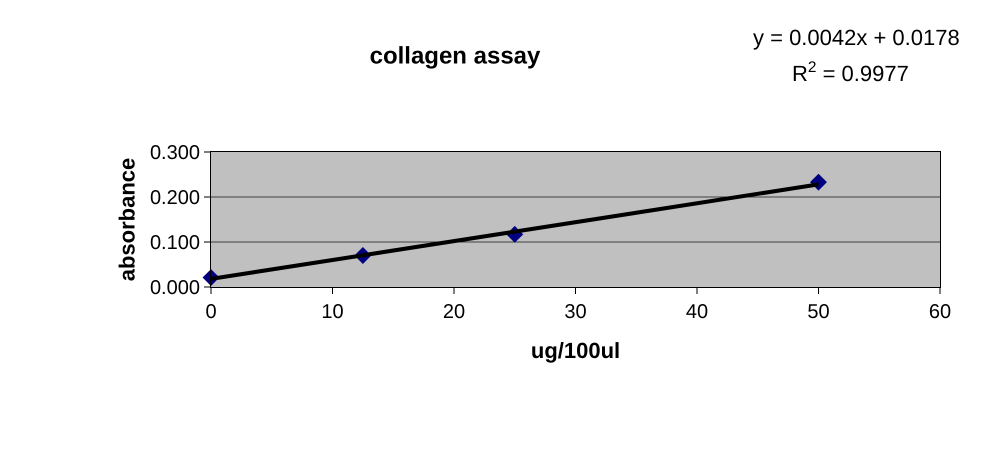 This screenshot has height=458, width=990. I want to click on y-tick-label: 0.200, so click(175, 198).